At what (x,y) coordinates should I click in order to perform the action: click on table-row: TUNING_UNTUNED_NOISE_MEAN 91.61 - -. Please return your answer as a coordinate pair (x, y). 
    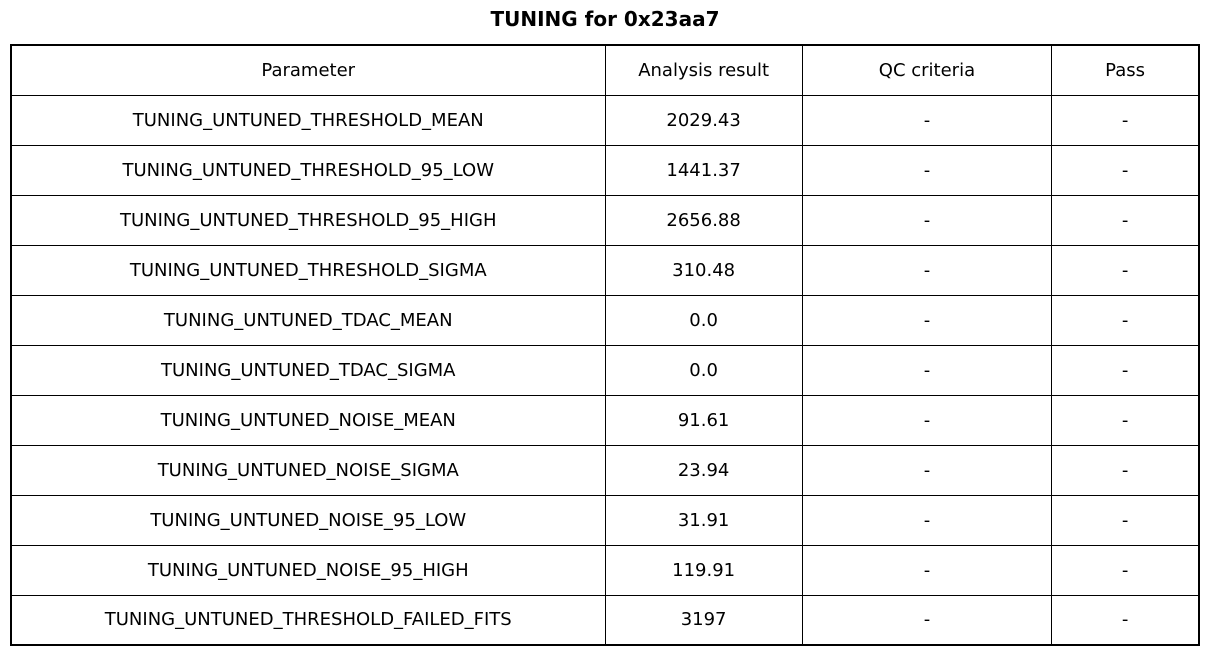
    Looking at the image, I should click on (605, 420).